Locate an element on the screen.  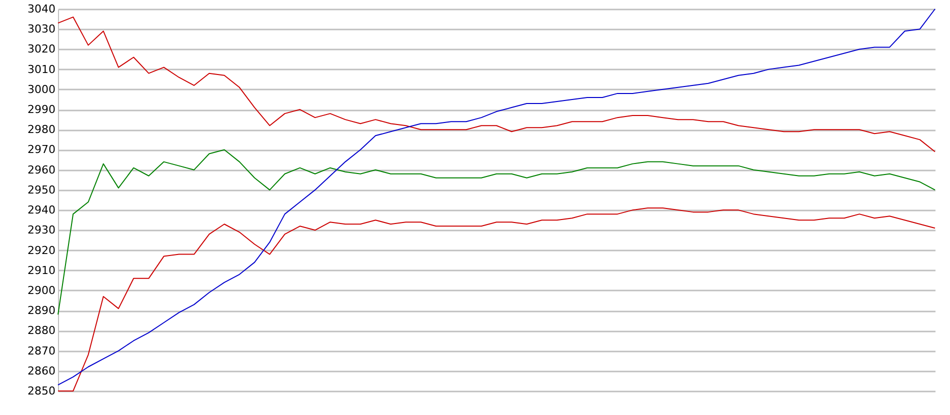
y-tick-label: 3030 is located at coordinates (42, 29).